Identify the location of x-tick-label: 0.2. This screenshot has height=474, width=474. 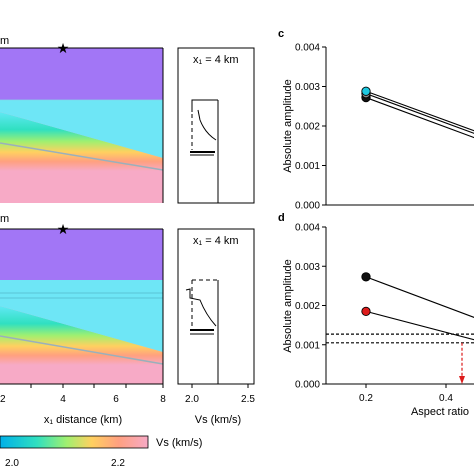
(366, 398).